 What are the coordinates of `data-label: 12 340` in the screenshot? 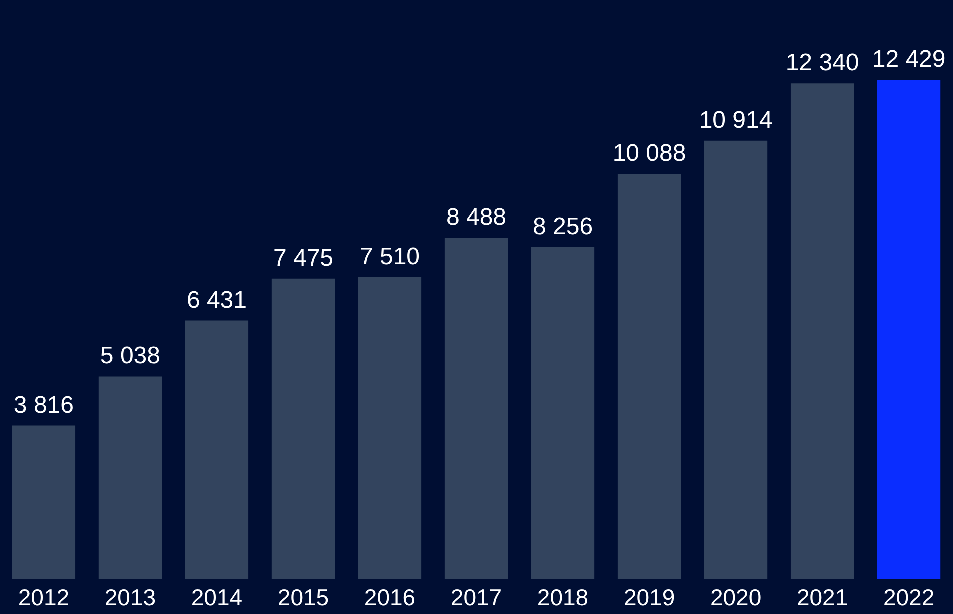 It's located at (823, 63).